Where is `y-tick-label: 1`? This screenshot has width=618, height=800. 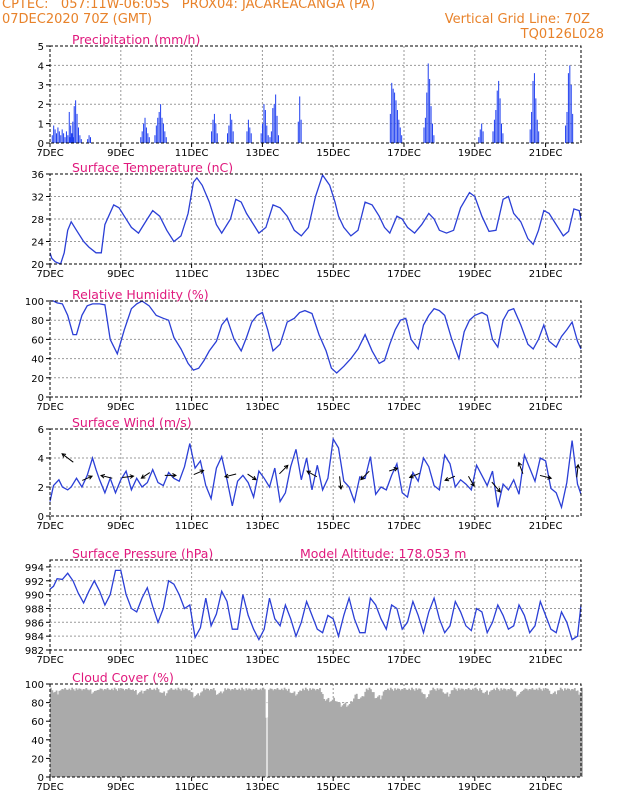 y-tick-label: 1 is located at coordinates (41, 125).